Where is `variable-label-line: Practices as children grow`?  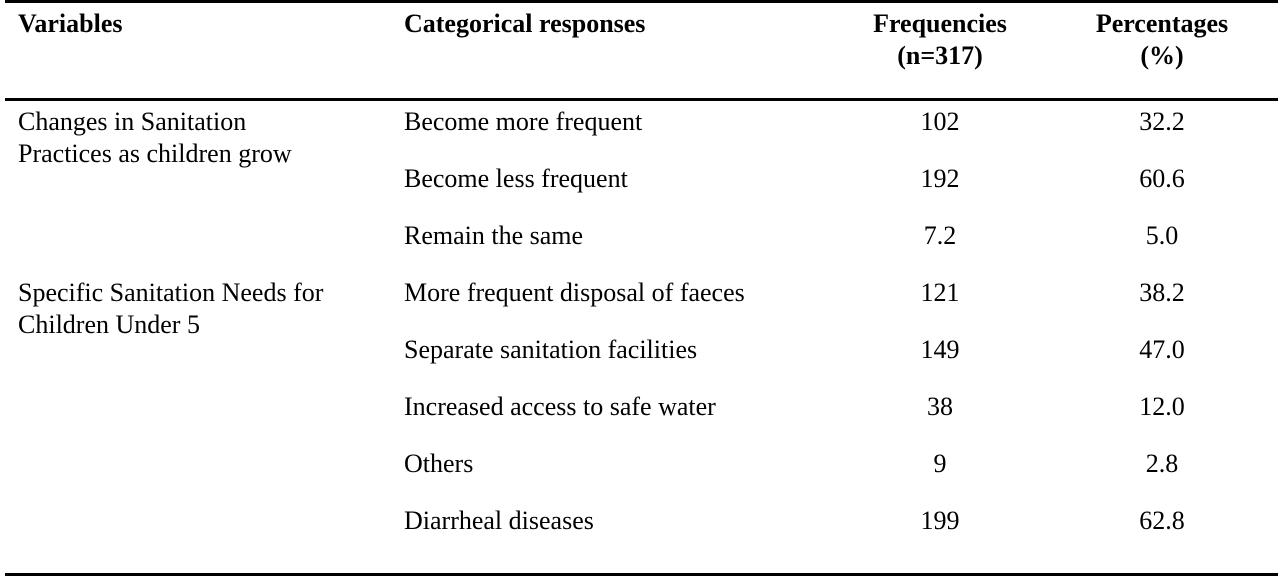
variable-label-line: Practices as children grow is located at coordinates (155, 153).